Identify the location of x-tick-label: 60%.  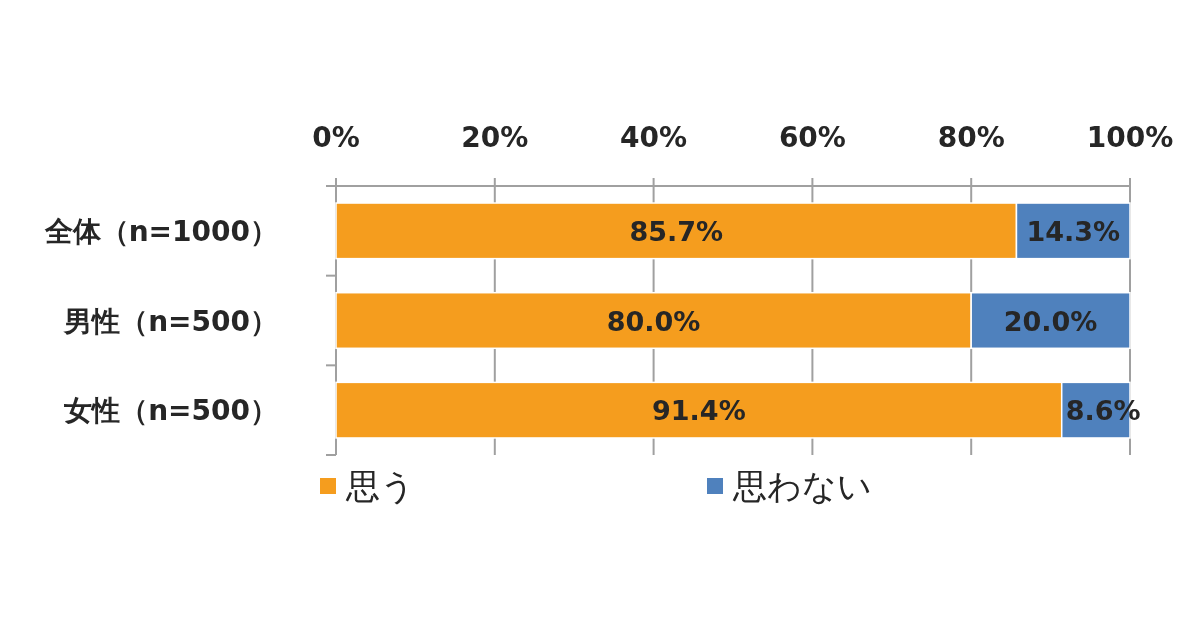
(812, 137).